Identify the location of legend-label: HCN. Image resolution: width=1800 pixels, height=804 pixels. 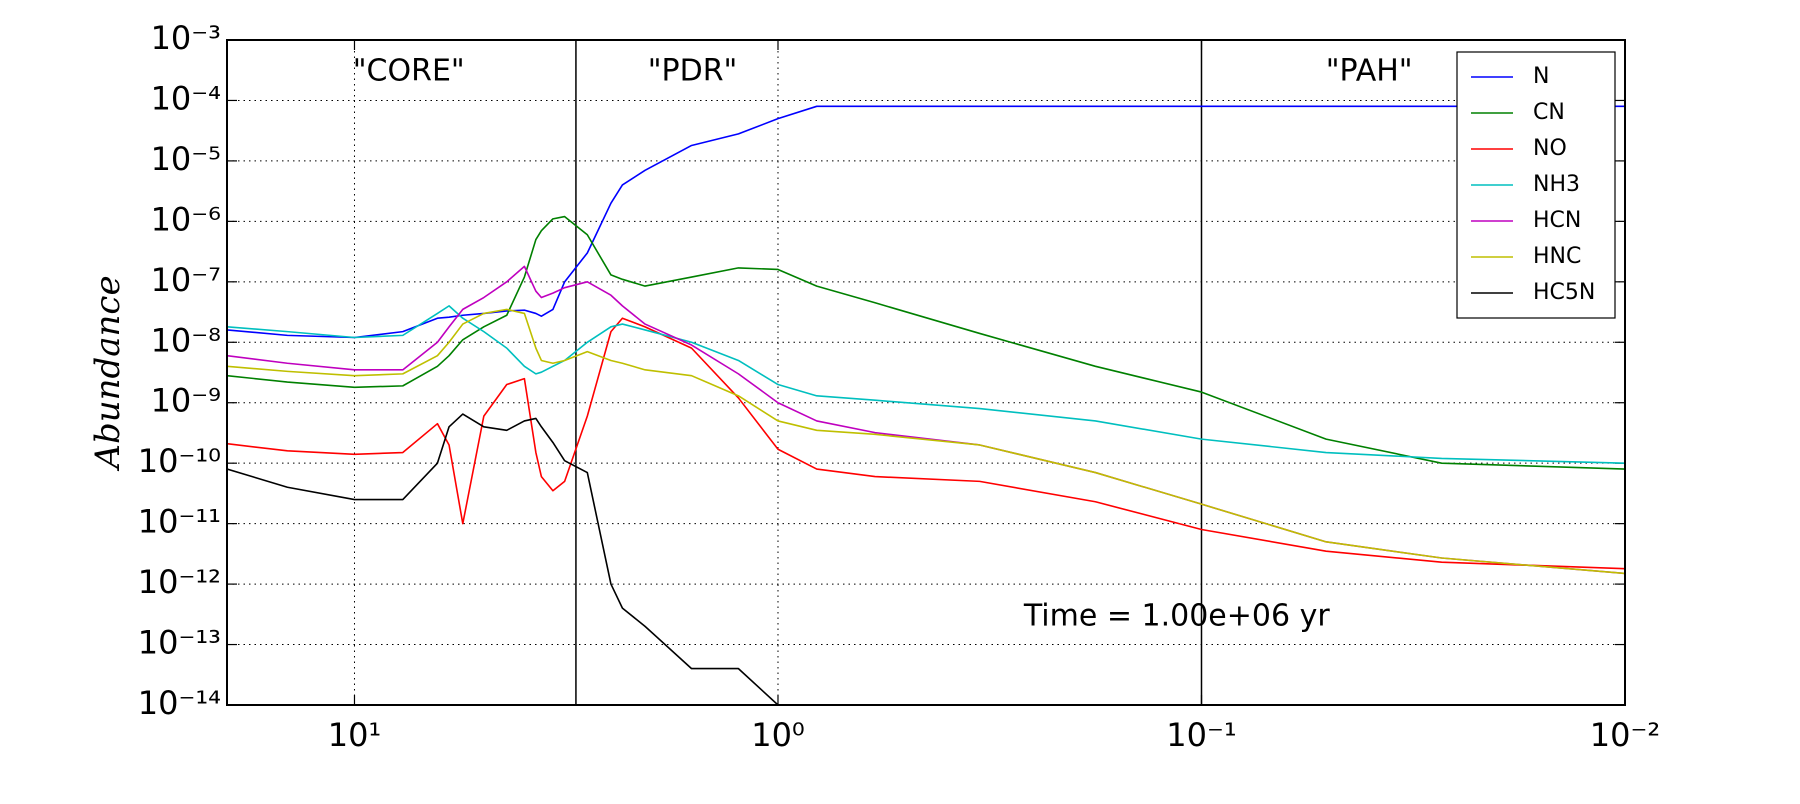
(1557, 220).